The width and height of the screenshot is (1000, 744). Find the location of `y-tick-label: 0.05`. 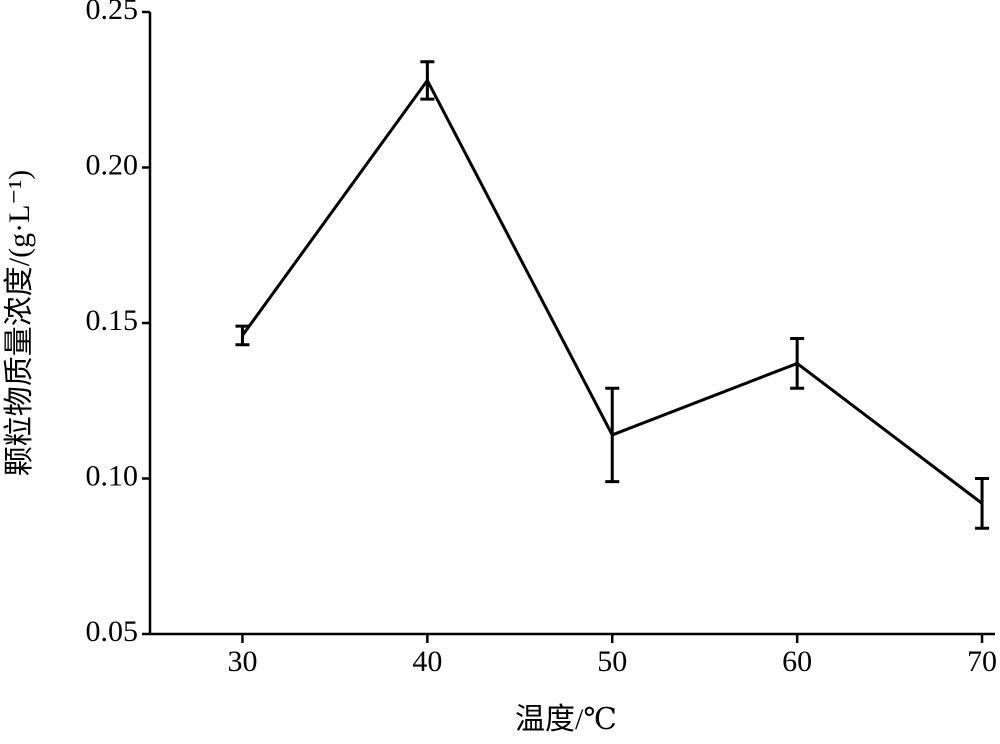

y-tick-label: 0.05 is located at coordinates (112, 631).